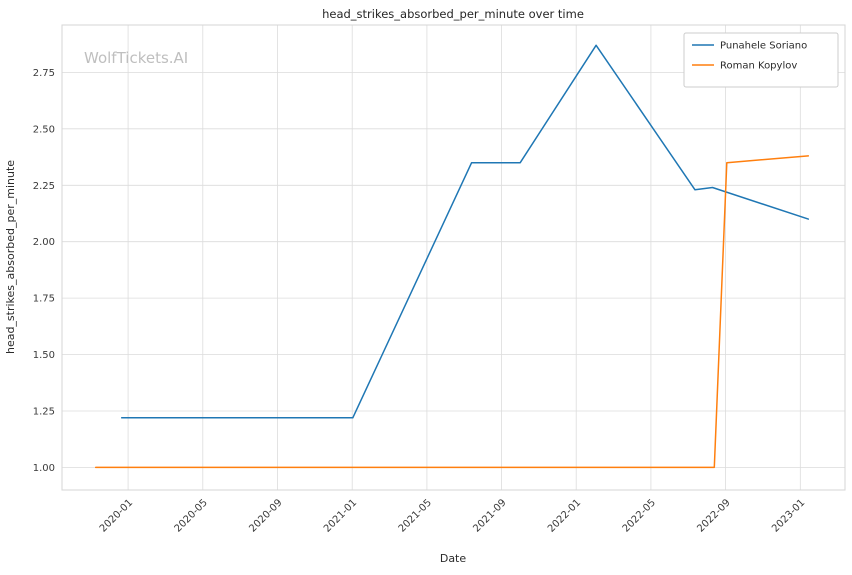  Describe the element at coordinates (639, 515) in the screenshot. I see `x-tick-label: 2022-05` at that location.